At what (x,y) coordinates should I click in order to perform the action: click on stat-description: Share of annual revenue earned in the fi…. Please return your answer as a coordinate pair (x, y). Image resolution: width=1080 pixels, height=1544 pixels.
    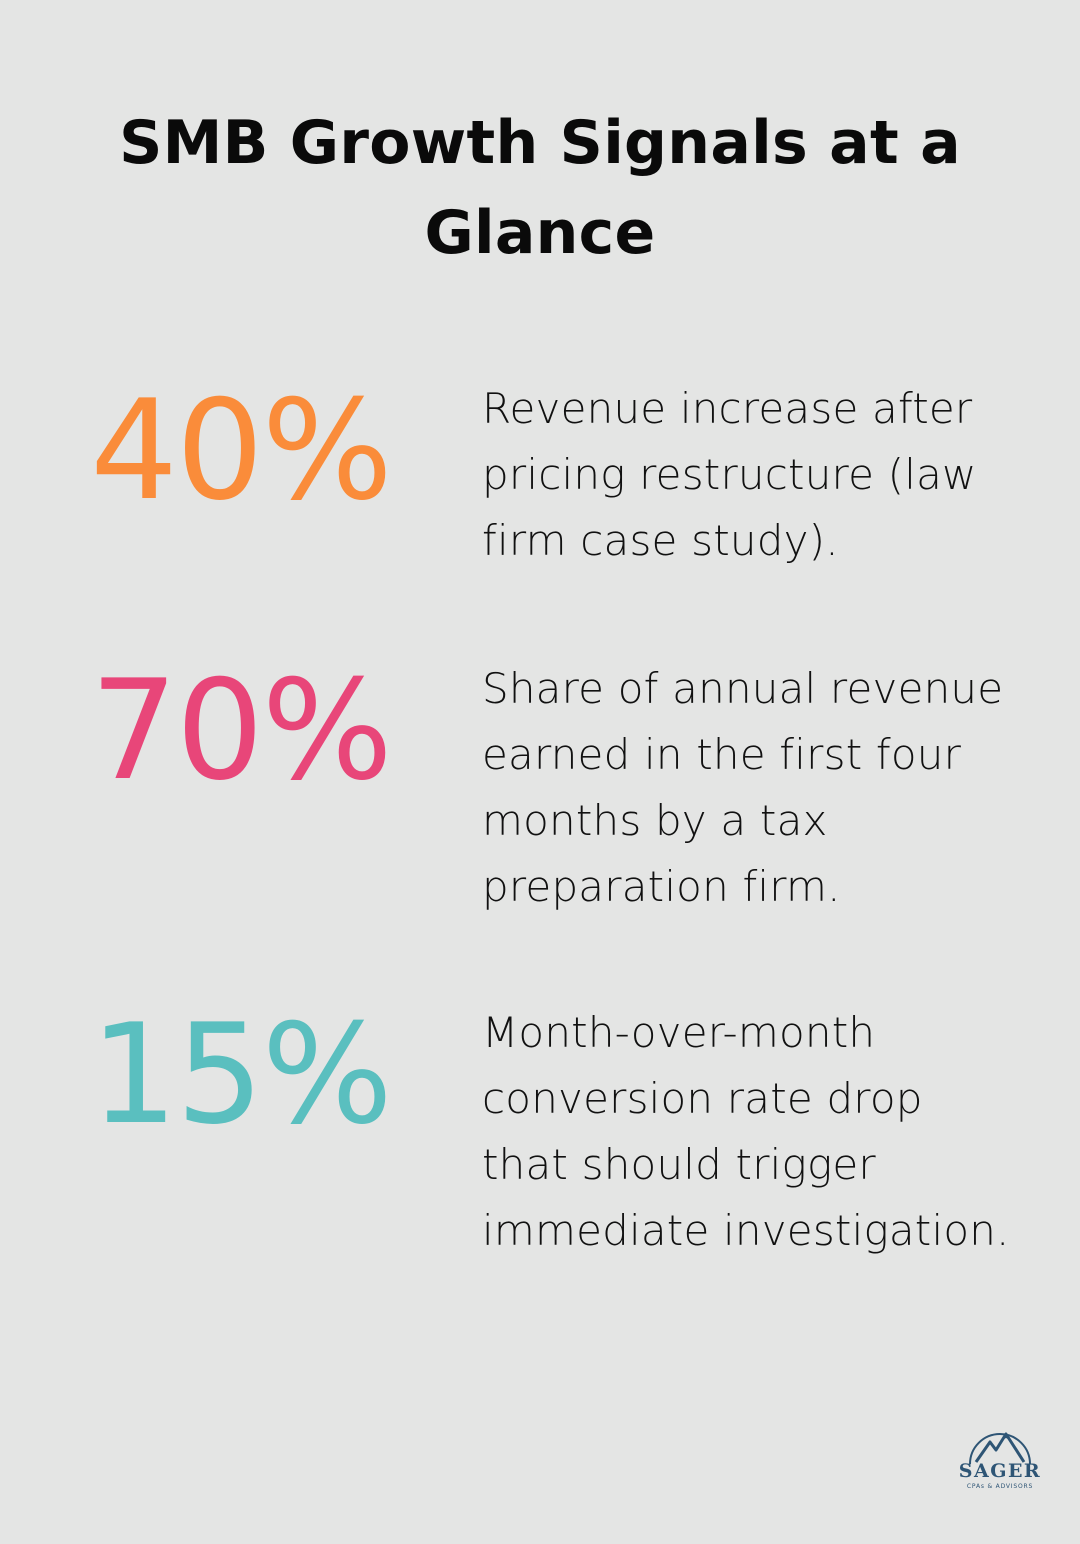
    Looking at the image, I should click on (743, 787).